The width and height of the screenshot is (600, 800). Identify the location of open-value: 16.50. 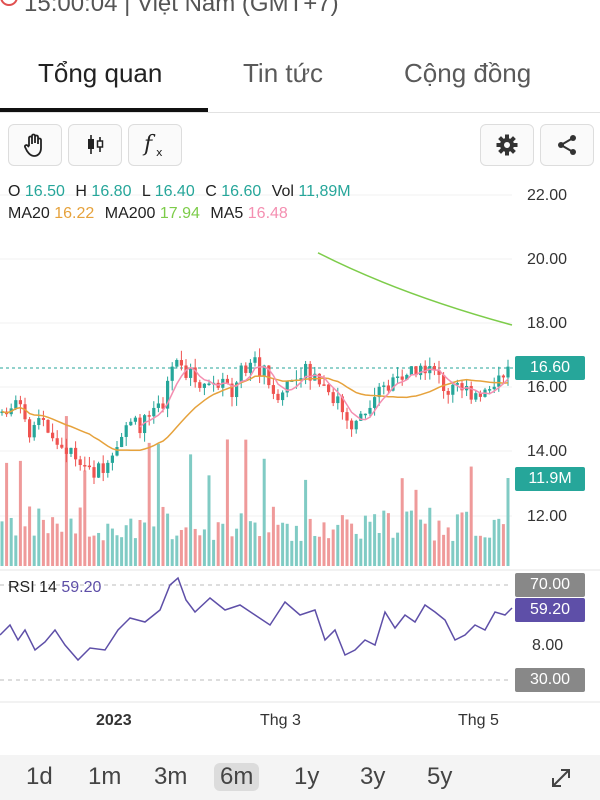
(44, 191).